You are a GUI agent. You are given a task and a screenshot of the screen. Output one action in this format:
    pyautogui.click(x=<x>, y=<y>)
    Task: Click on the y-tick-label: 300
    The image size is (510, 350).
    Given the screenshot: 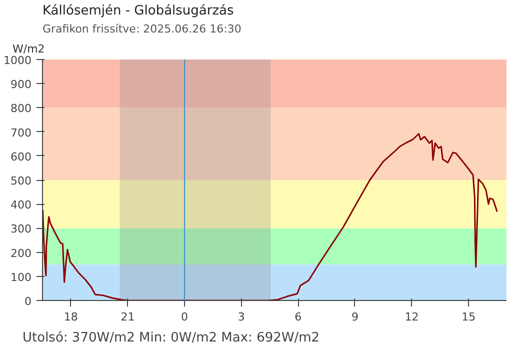 What is the action you would take?
    pyautogui.click(x=21, y=229)
    